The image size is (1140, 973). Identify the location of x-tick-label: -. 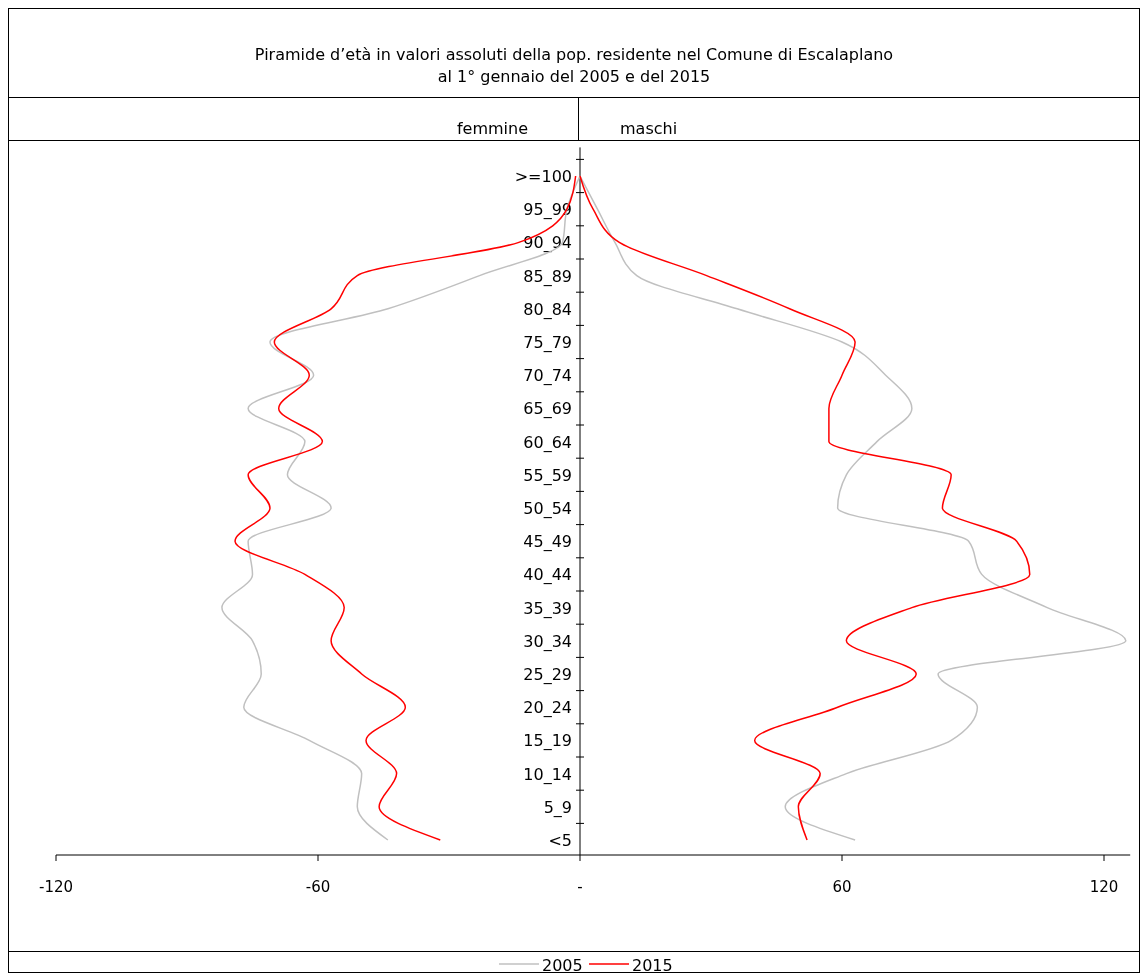
(580, 887).